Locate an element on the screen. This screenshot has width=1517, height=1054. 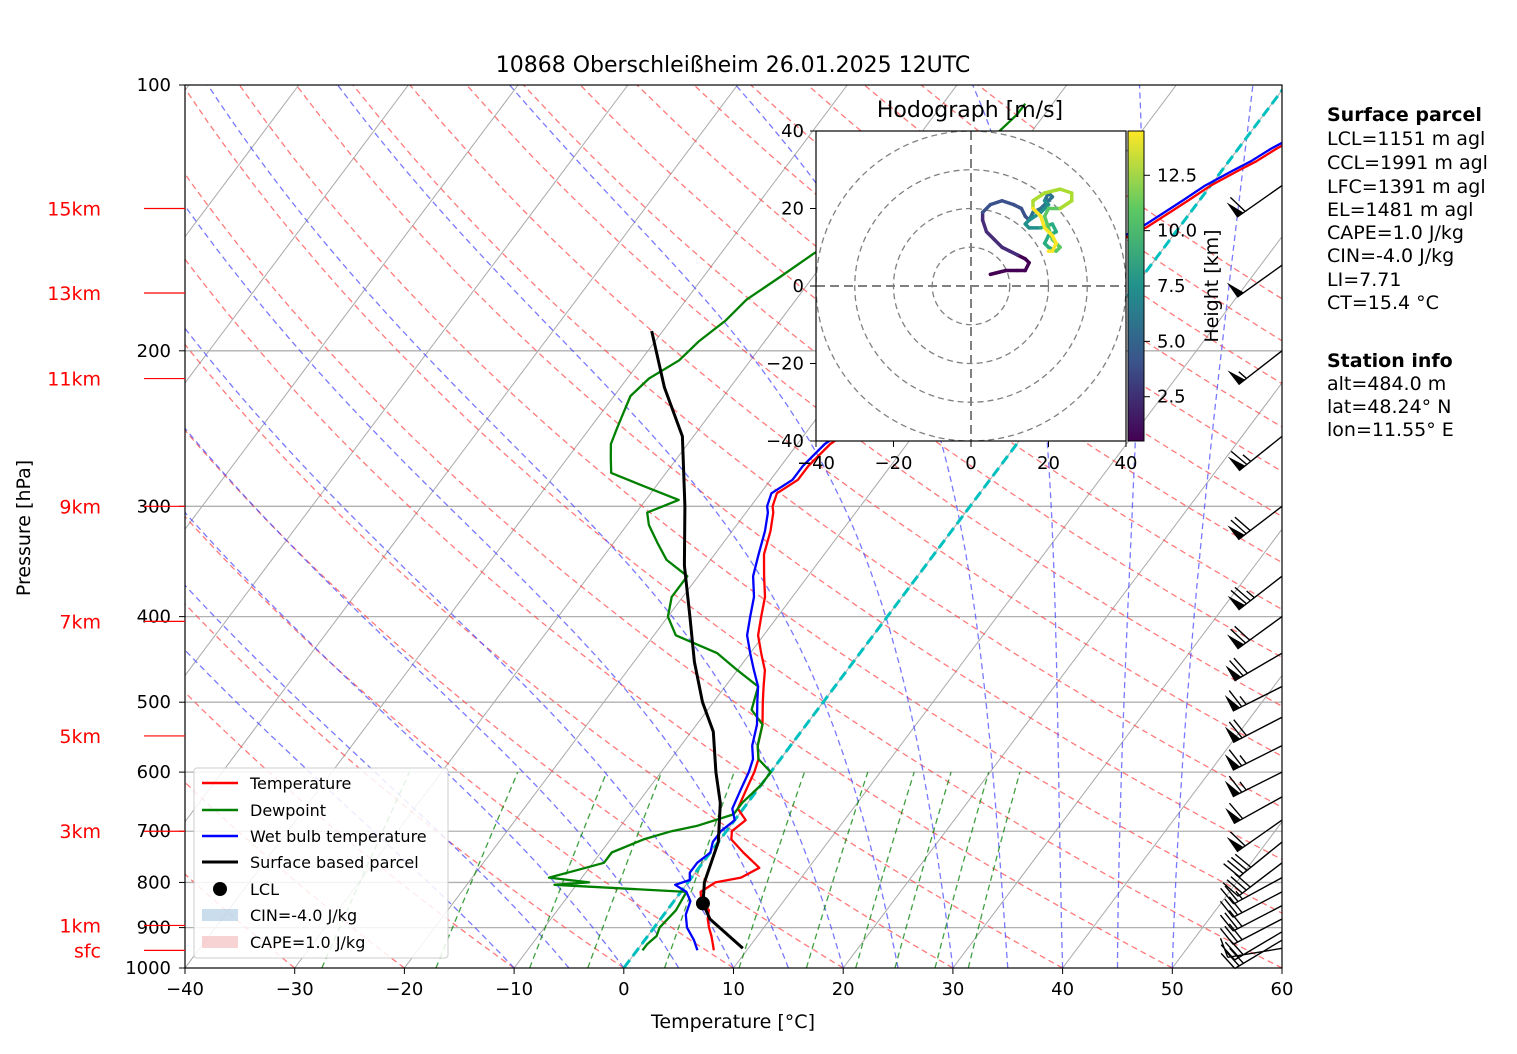
colorbar-label: Height [km] is located at coordinates (1212, 285).